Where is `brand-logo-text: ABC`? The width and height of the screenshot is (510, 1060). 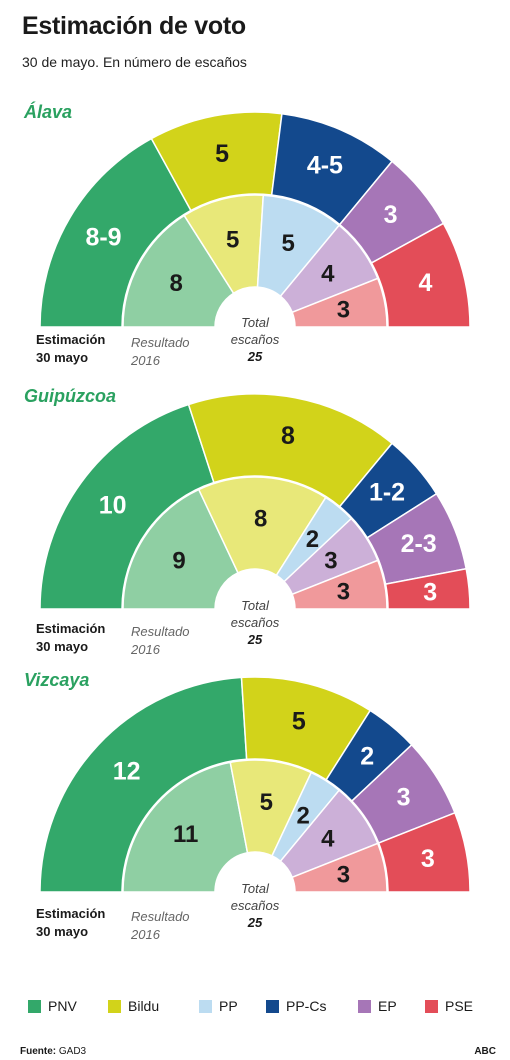 brand-logo-text: ABC is located at coordinates (485, 1051).